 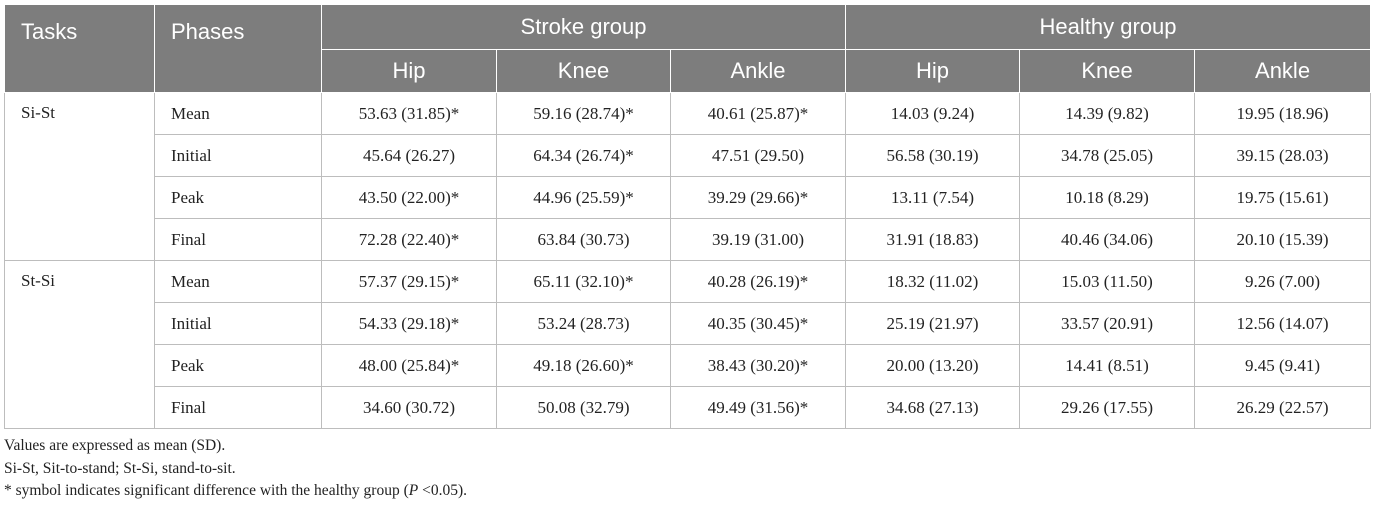 What do you see at coordinates (1107, 197) in the screenshot?
I see `value-cell: 10.18 (8.29)` at bounding box center [1107, 197].